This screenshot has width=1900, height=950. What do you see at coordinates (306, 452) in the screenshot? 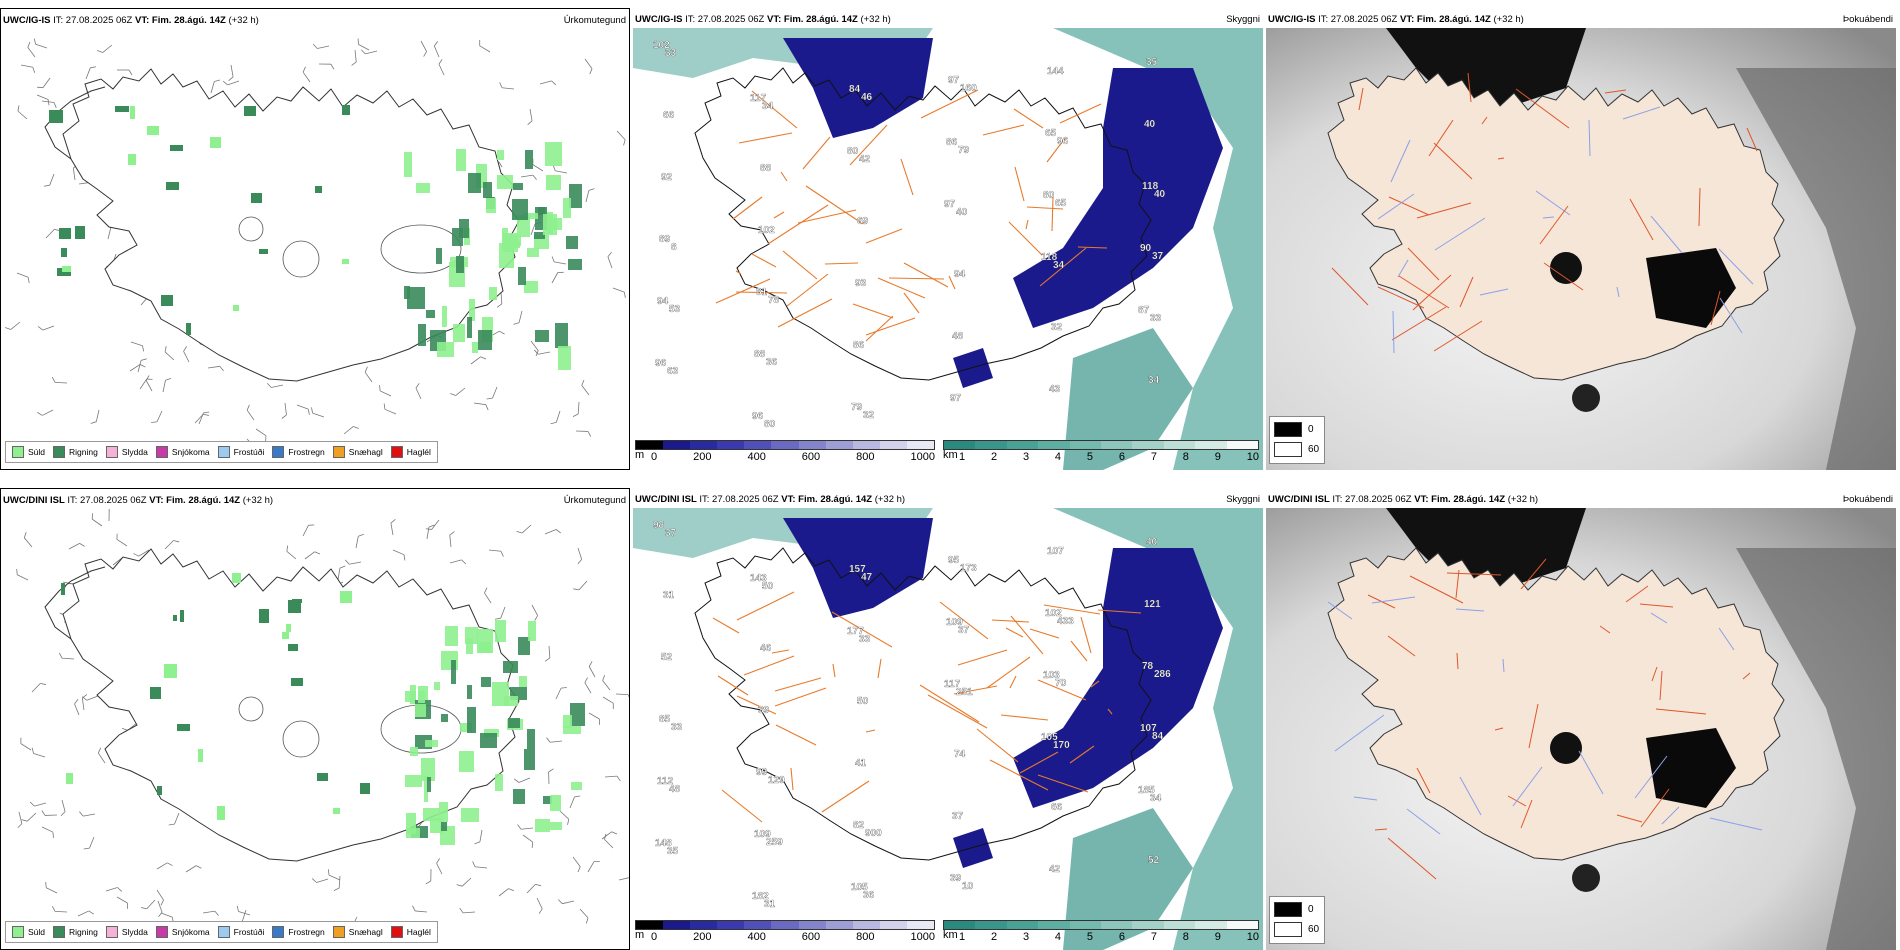
I see `legend-label: Frostregn` at bounding box center [306, 452].